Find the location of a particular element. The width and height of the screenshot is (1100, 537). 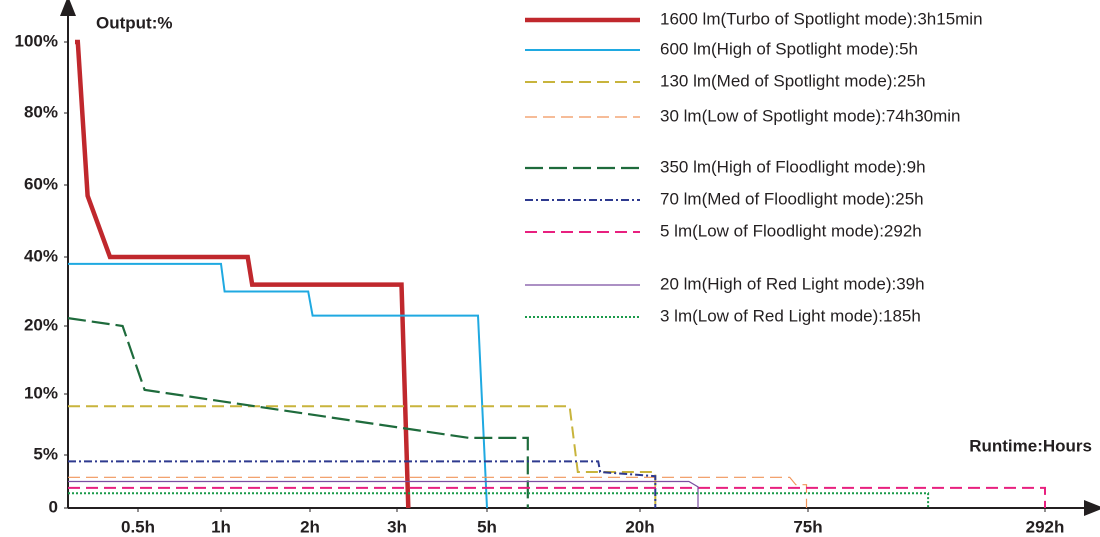

y-axis-label: Output:% is located at coordinates (134, 22).